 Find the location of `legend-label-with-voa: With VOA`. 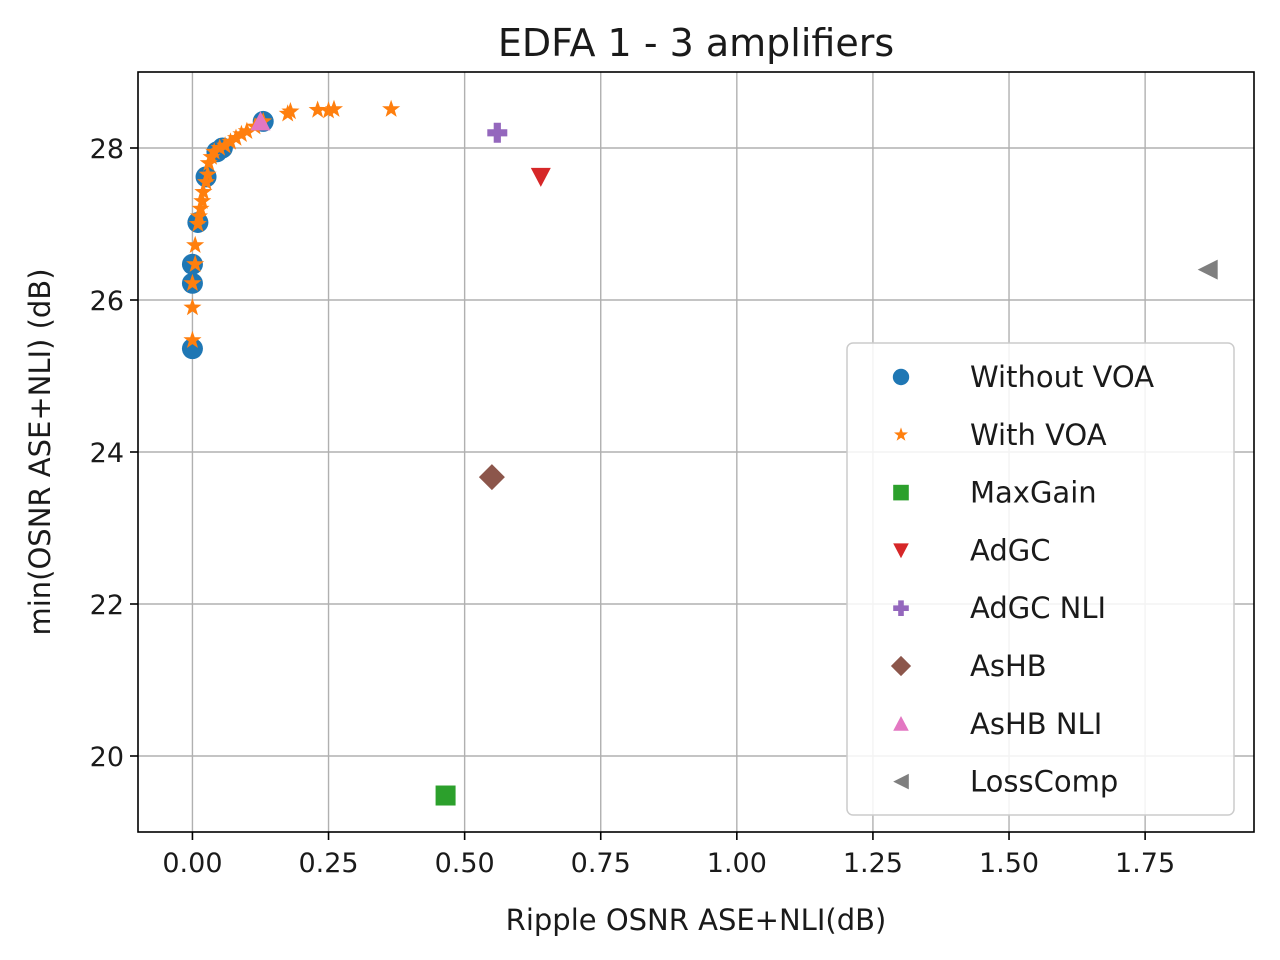

legend-label-with-voa: With VOA is located at coordinates (1038, 435).